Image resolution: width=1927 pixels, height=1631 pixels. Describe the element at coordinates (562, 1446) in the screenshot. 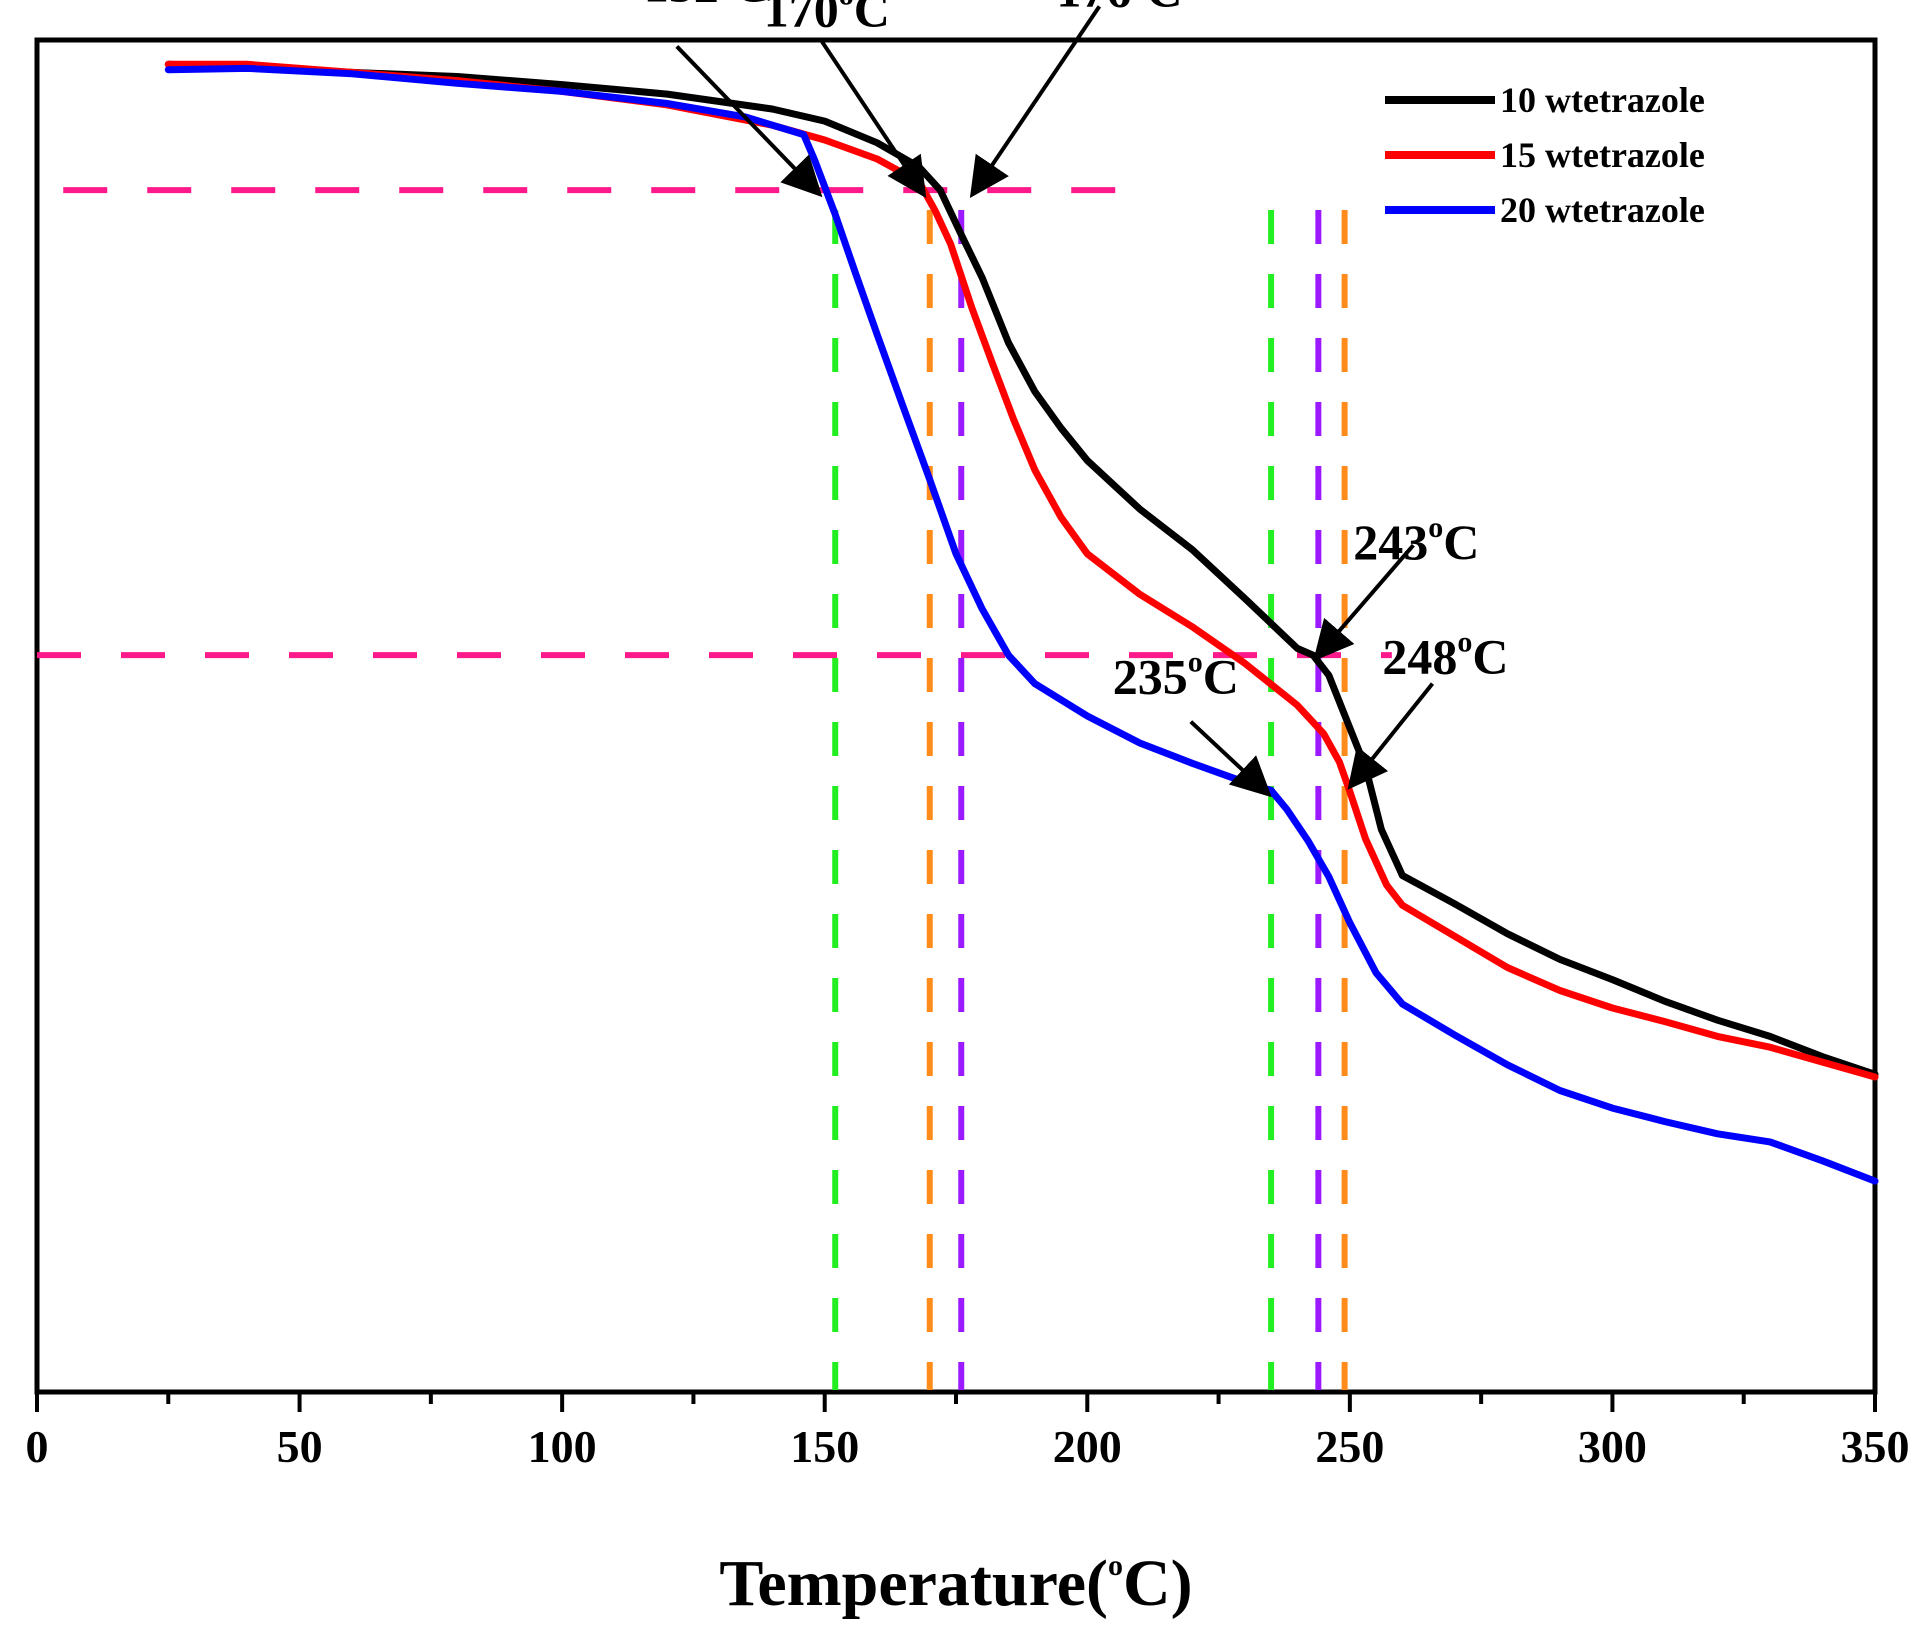

I see `x-tick-label: 100` at that location.